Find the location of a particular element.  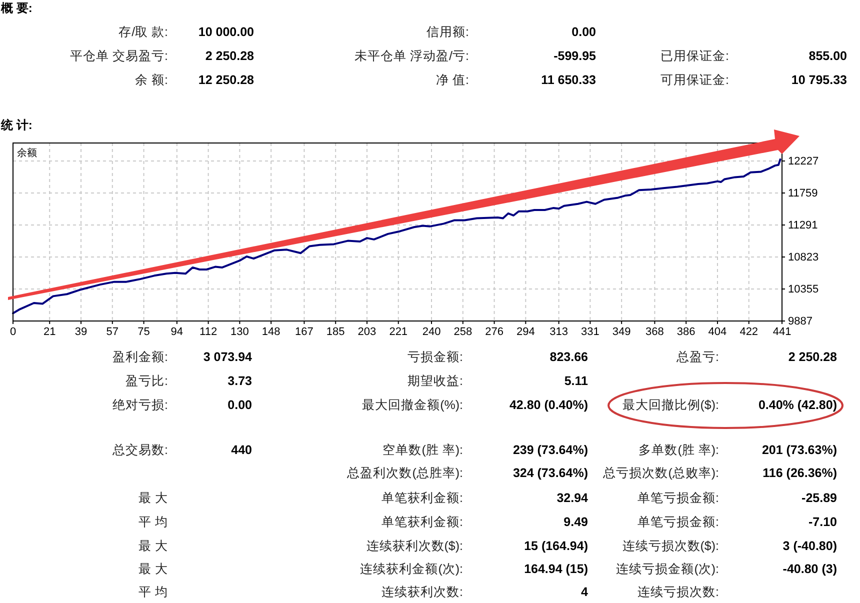

text: 116 (26.36%) is located at coordinates (799, 473).